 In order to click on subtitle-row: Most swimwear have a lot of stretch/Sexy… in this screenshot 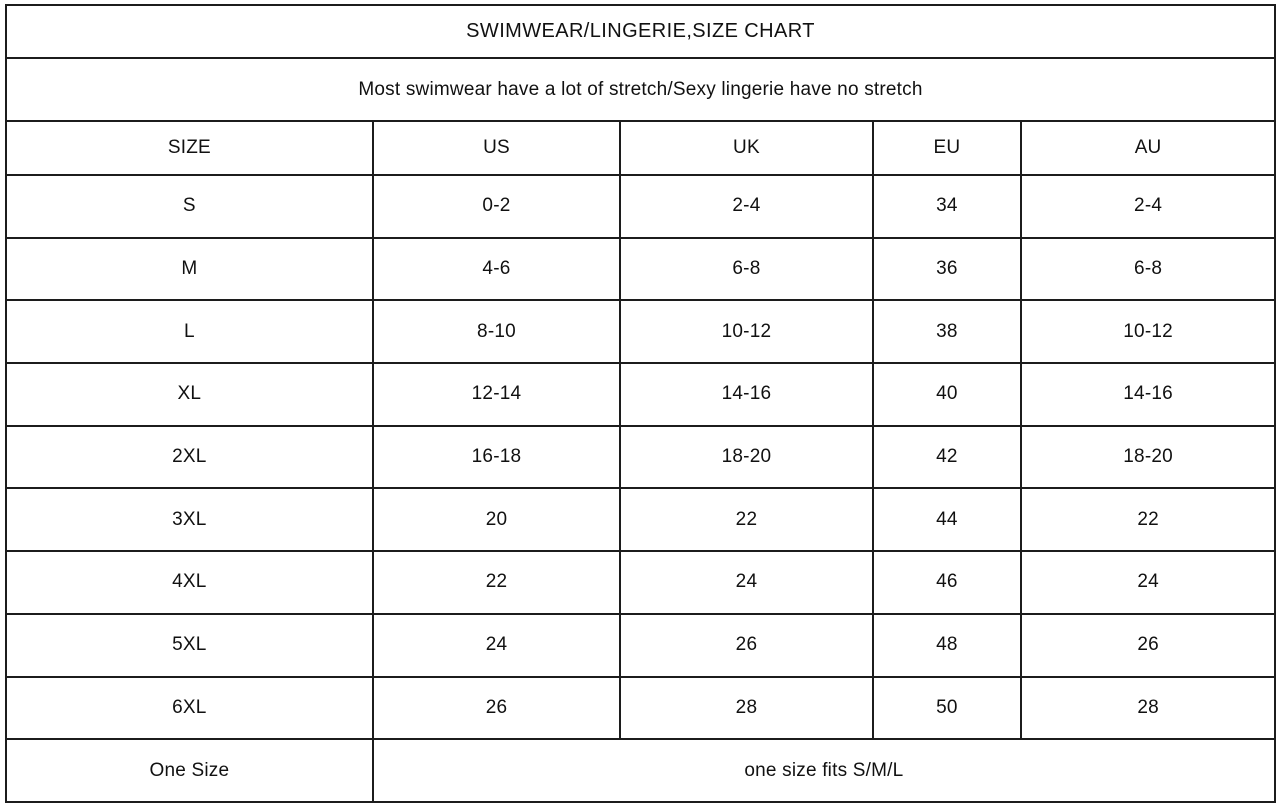, I will do `click(640, 89)`.